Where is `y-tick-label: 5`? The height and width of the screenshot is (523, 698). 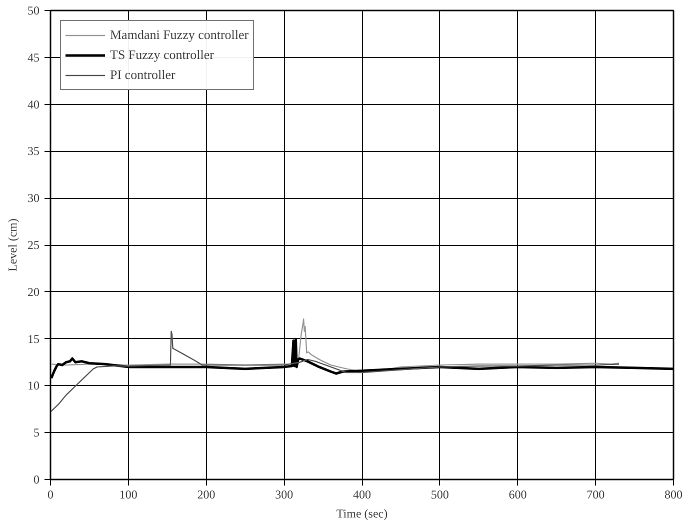
y-tick-label: 5 is located at coordinates (37, 433).